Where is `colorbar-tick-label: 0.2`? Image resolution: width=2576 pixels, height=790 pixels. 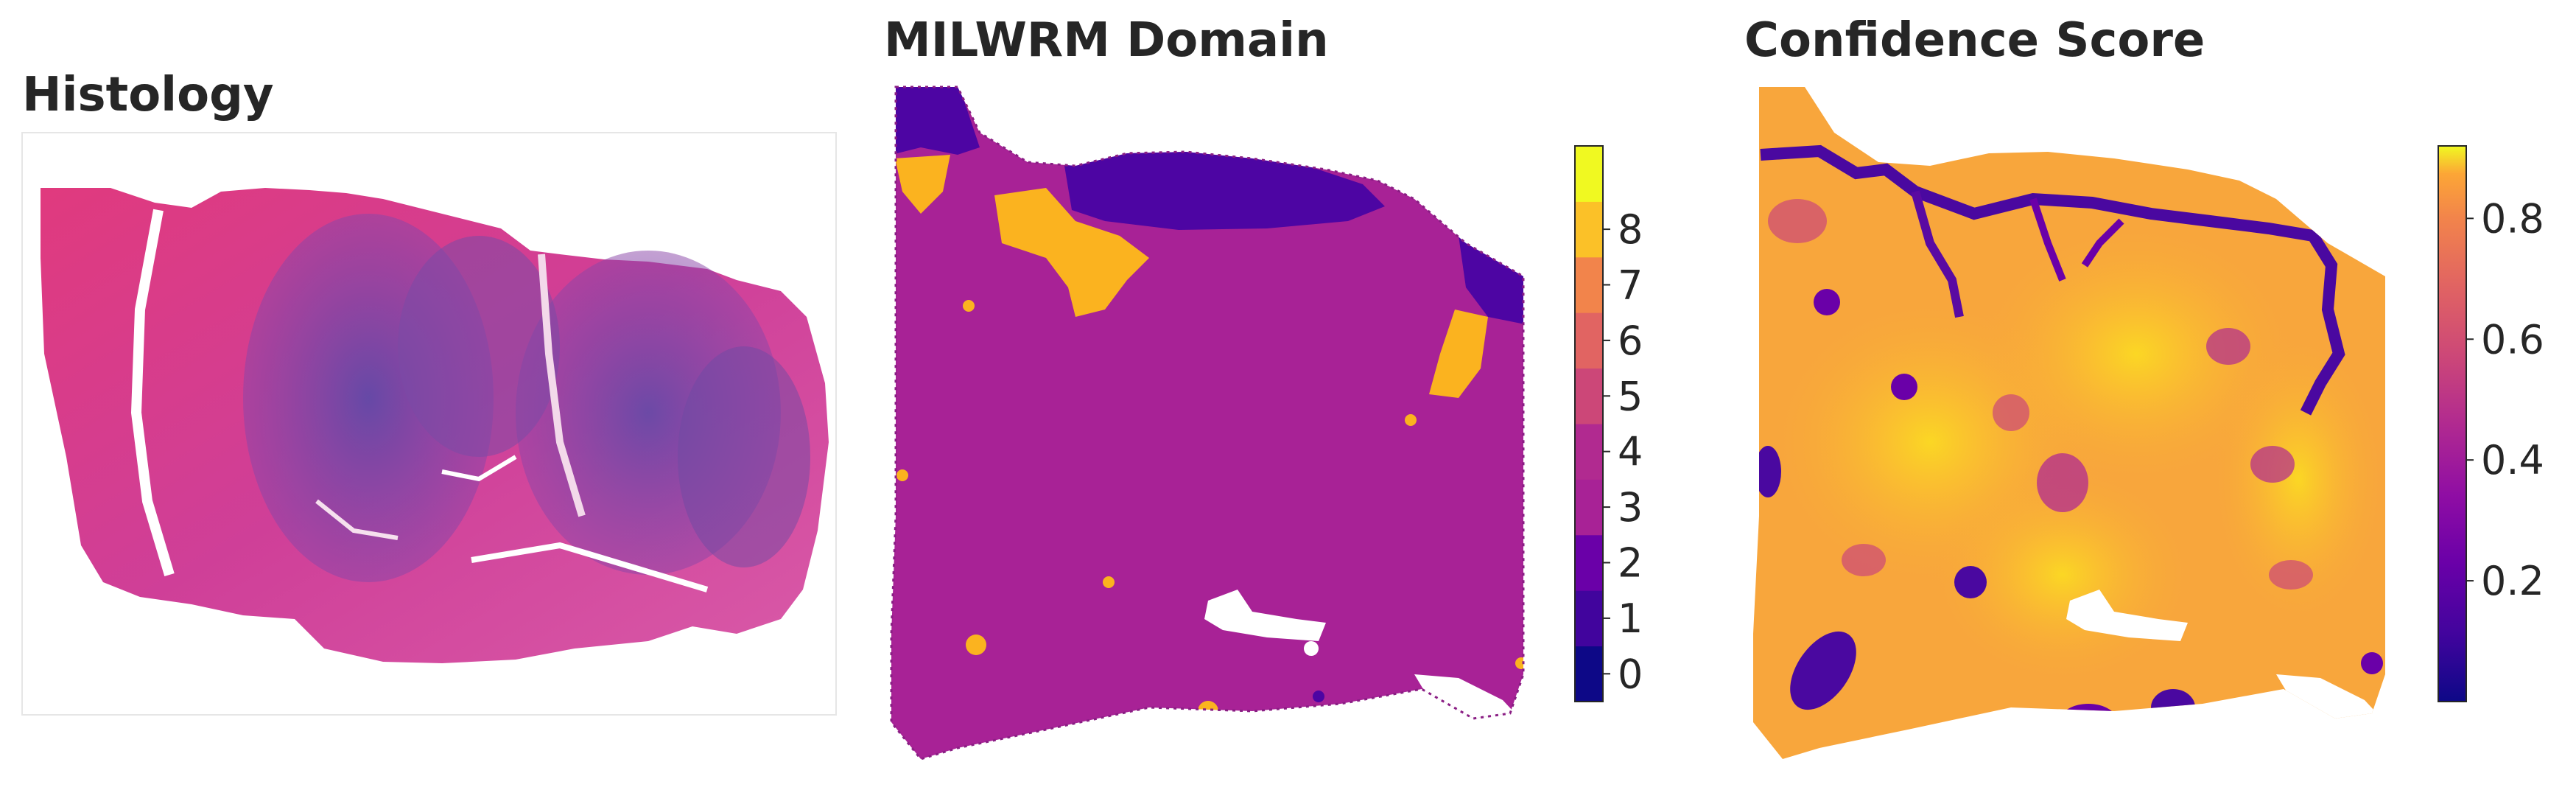
colorbar-tick-label: 0.2 is located at coordinates (2512, 581).